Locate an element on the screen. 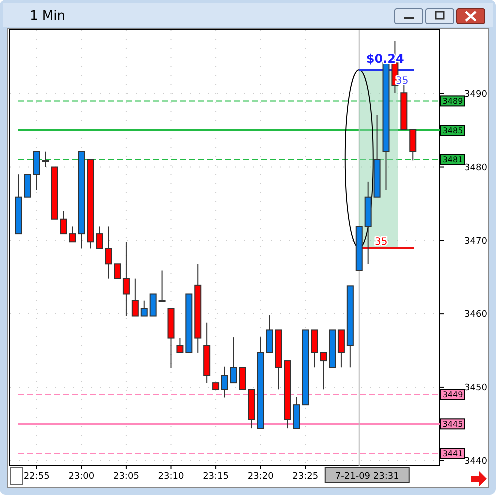 The height and width of the screenshot is (495, 496). chart-title: 1 Min is located at coordinates (48, 16).